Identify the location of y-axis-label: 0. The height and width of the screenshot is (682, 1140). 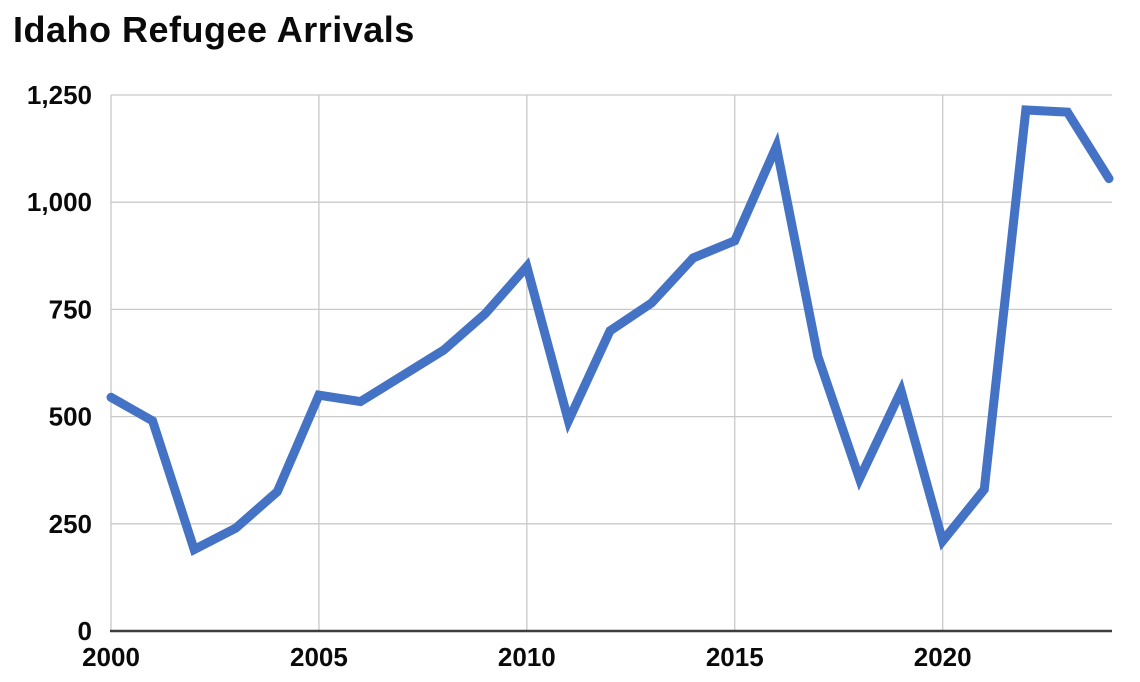
(85, 631).